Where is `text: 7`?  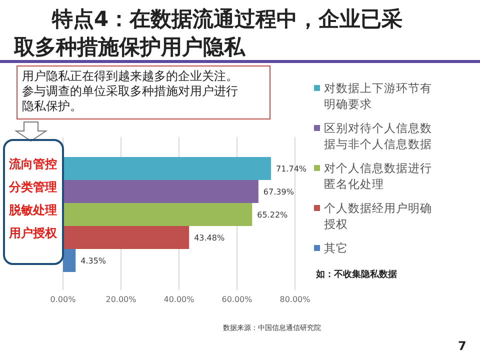 text: 7 is located at coordinates (462, 346).